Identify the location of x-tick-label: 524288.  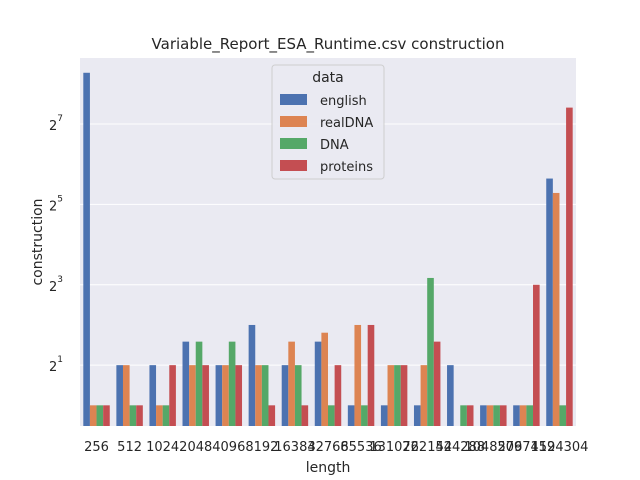
(460, 447).